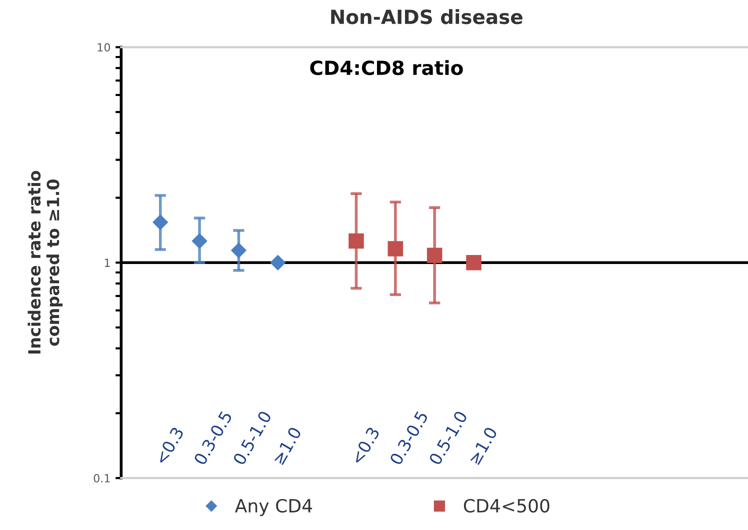 The width and height of the screenshot is (748, 530). I want to click on y-axis-title: Incidence rate ratio compared to ≥1.0, so click(45, 262).